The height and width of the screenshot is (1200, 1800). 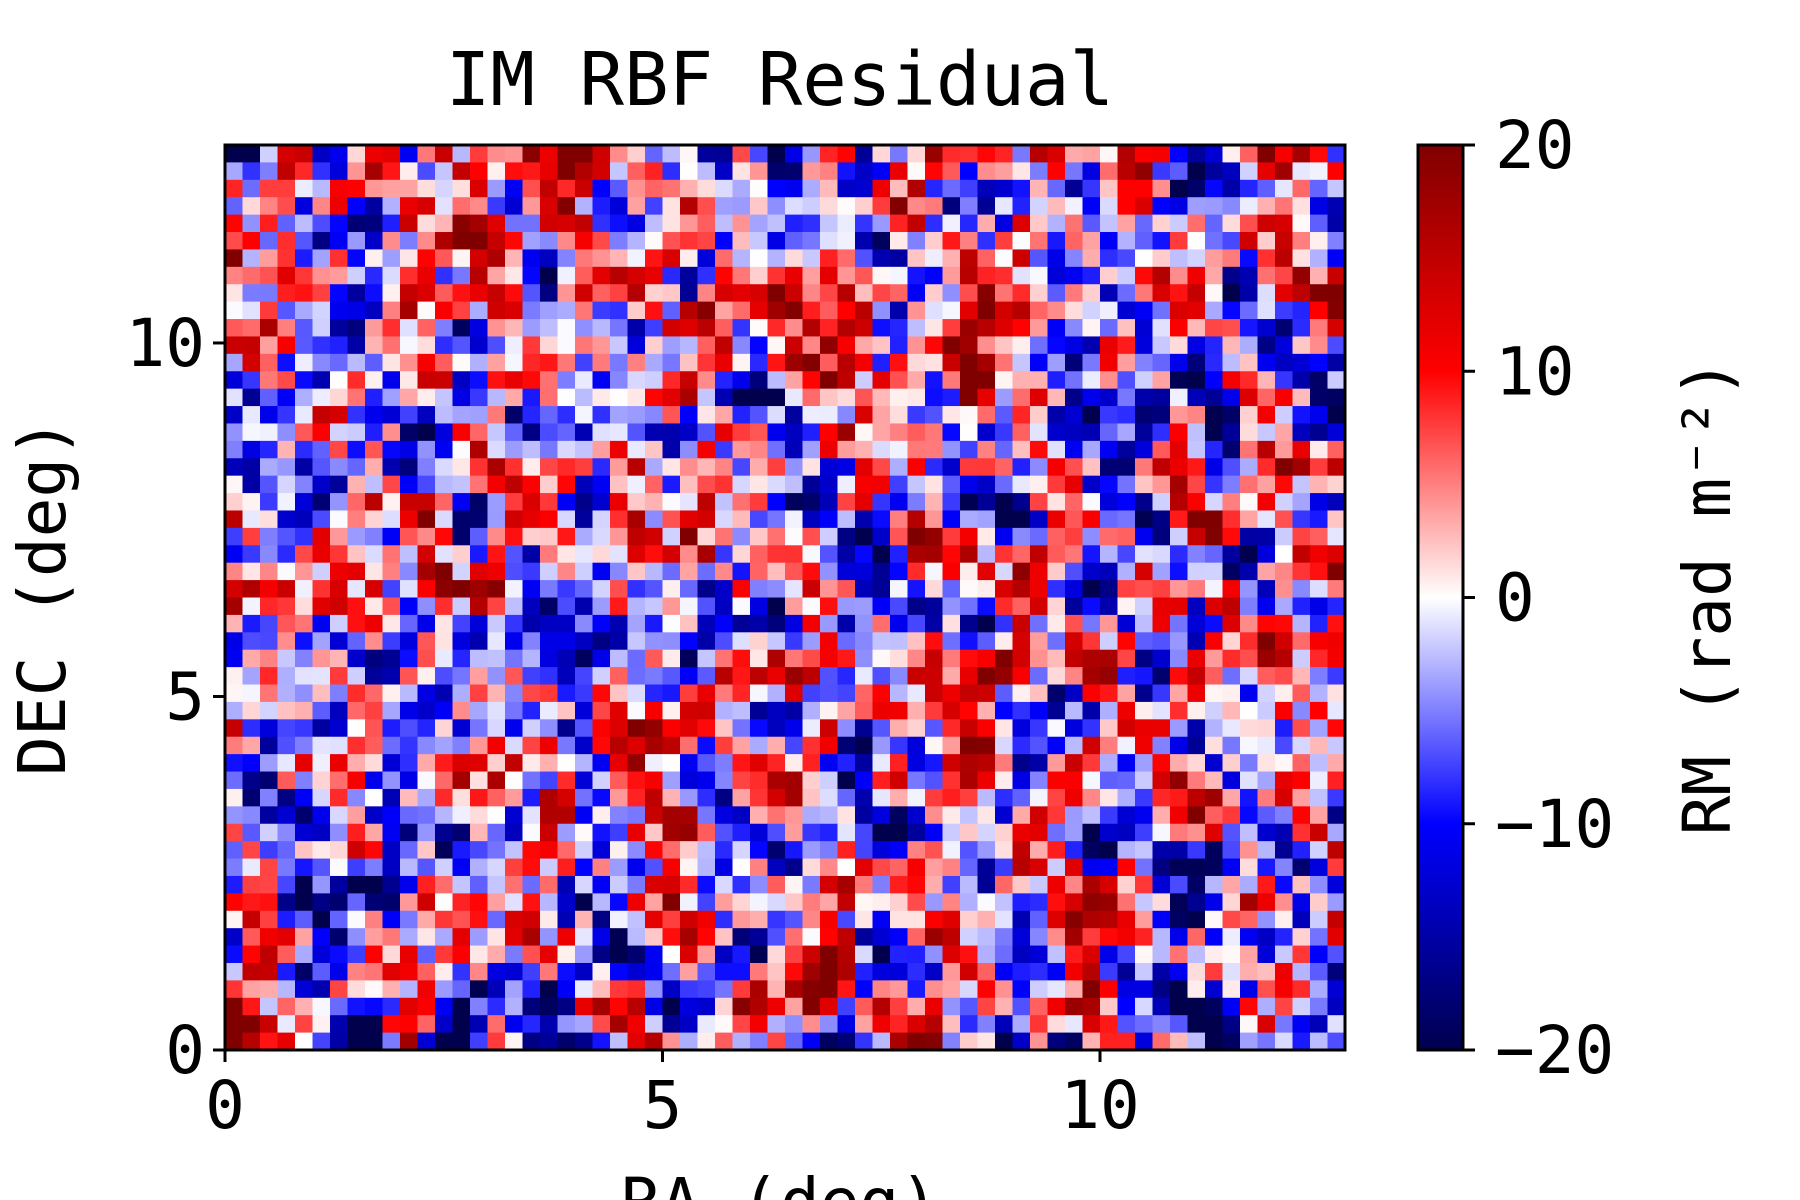 I want to click on colorbar-tick-label: −10, so click(x=1554, y=824).